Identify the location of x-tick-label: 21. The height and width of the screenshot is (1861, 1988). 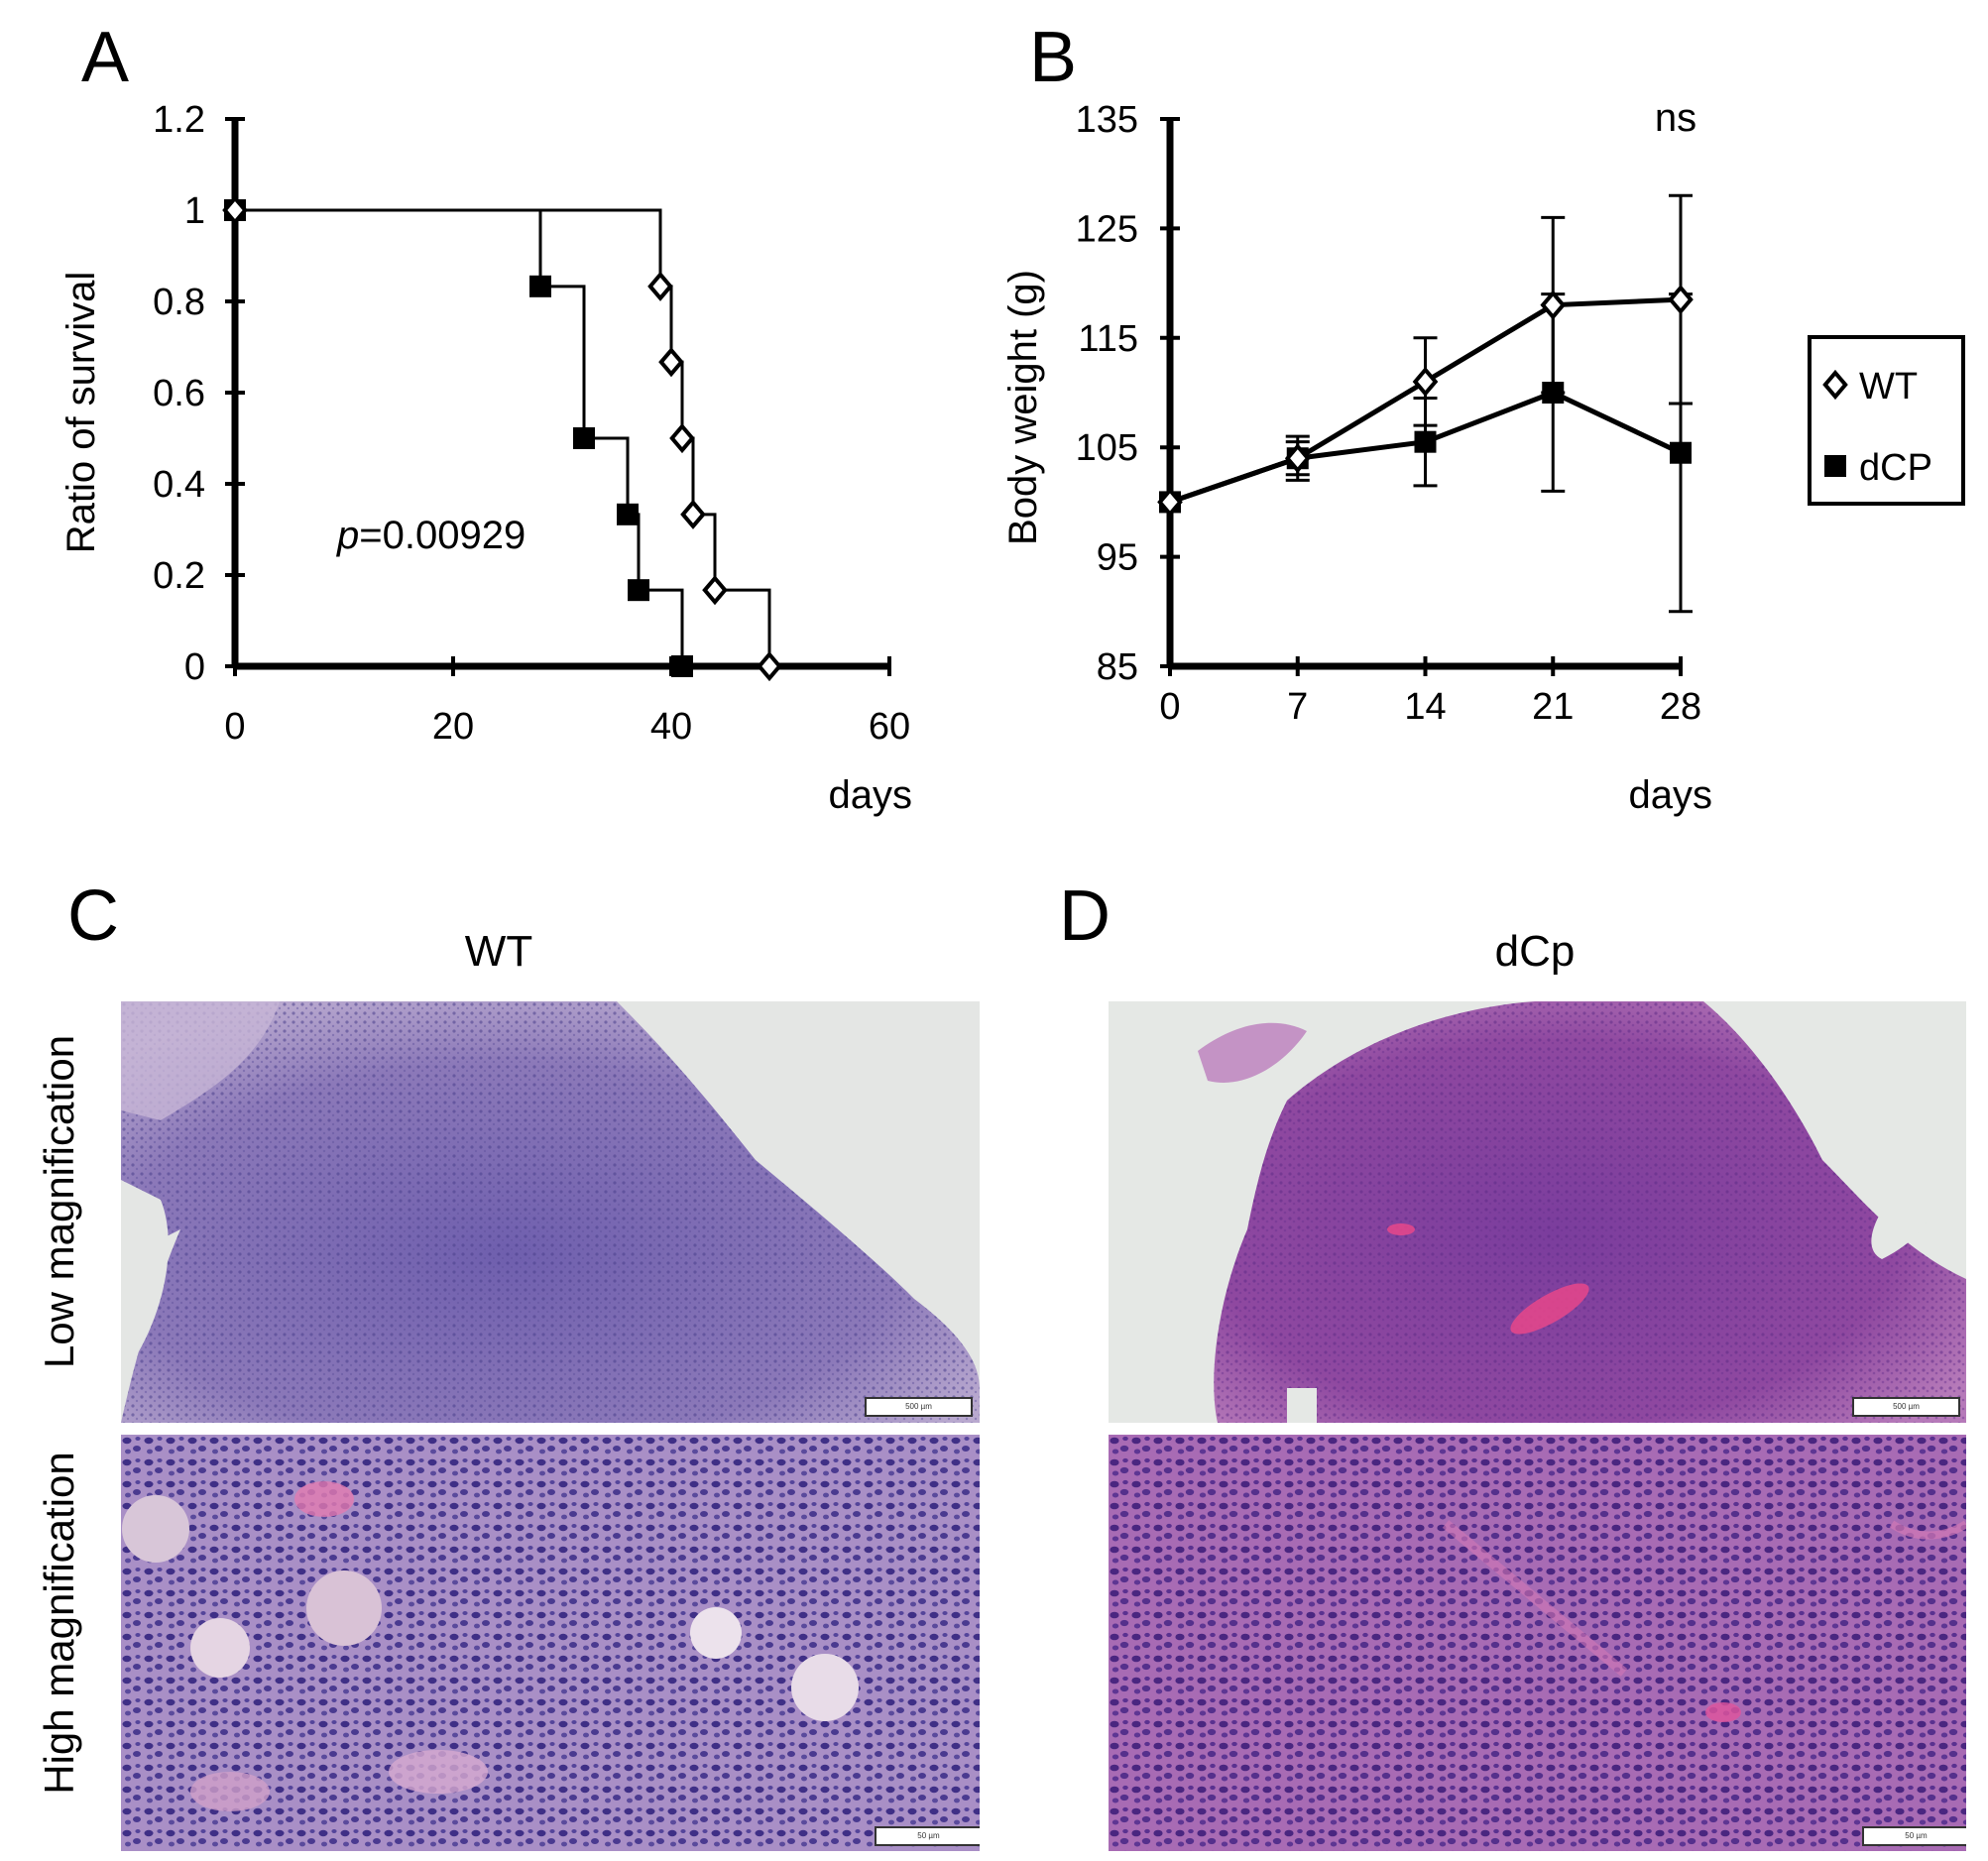
(1553, 707).